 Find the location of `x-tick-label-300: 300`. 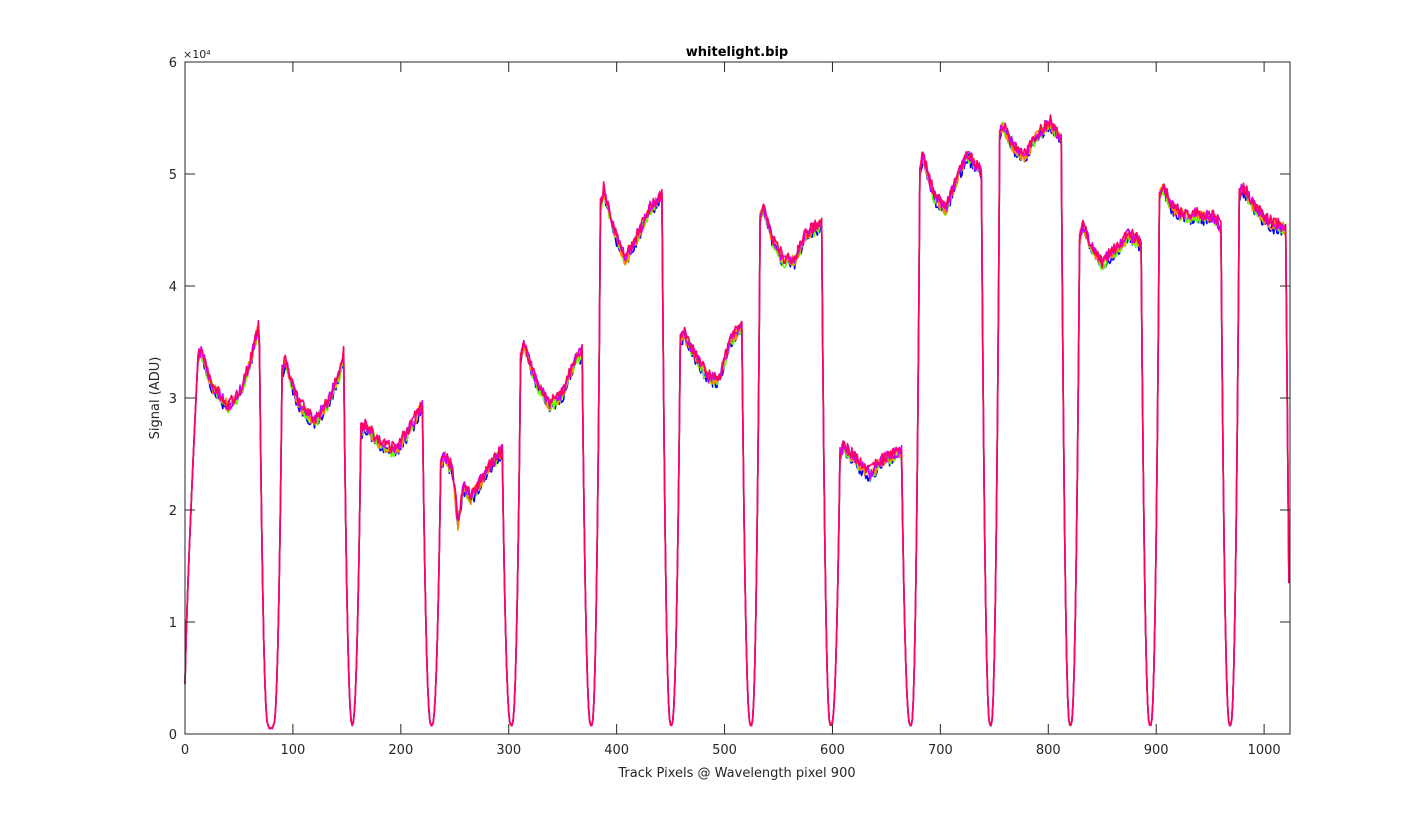

x-tick-label-300: 300 is located at coordinates (508, 750).